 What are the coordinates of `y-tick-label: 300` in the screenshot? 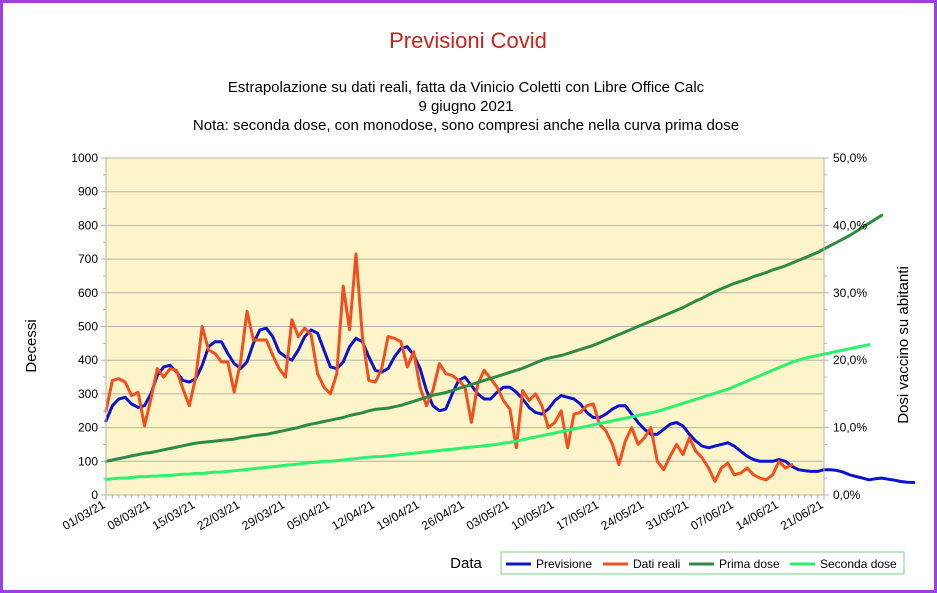 It's located at (88, 394).